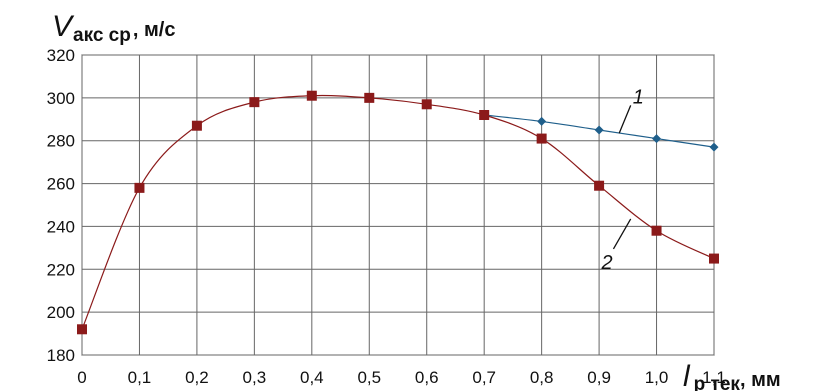  What do you see at coordinates (81, 377) in the screenshot?
I see `x-tick-label: 0` at bounding box center [81, 377].